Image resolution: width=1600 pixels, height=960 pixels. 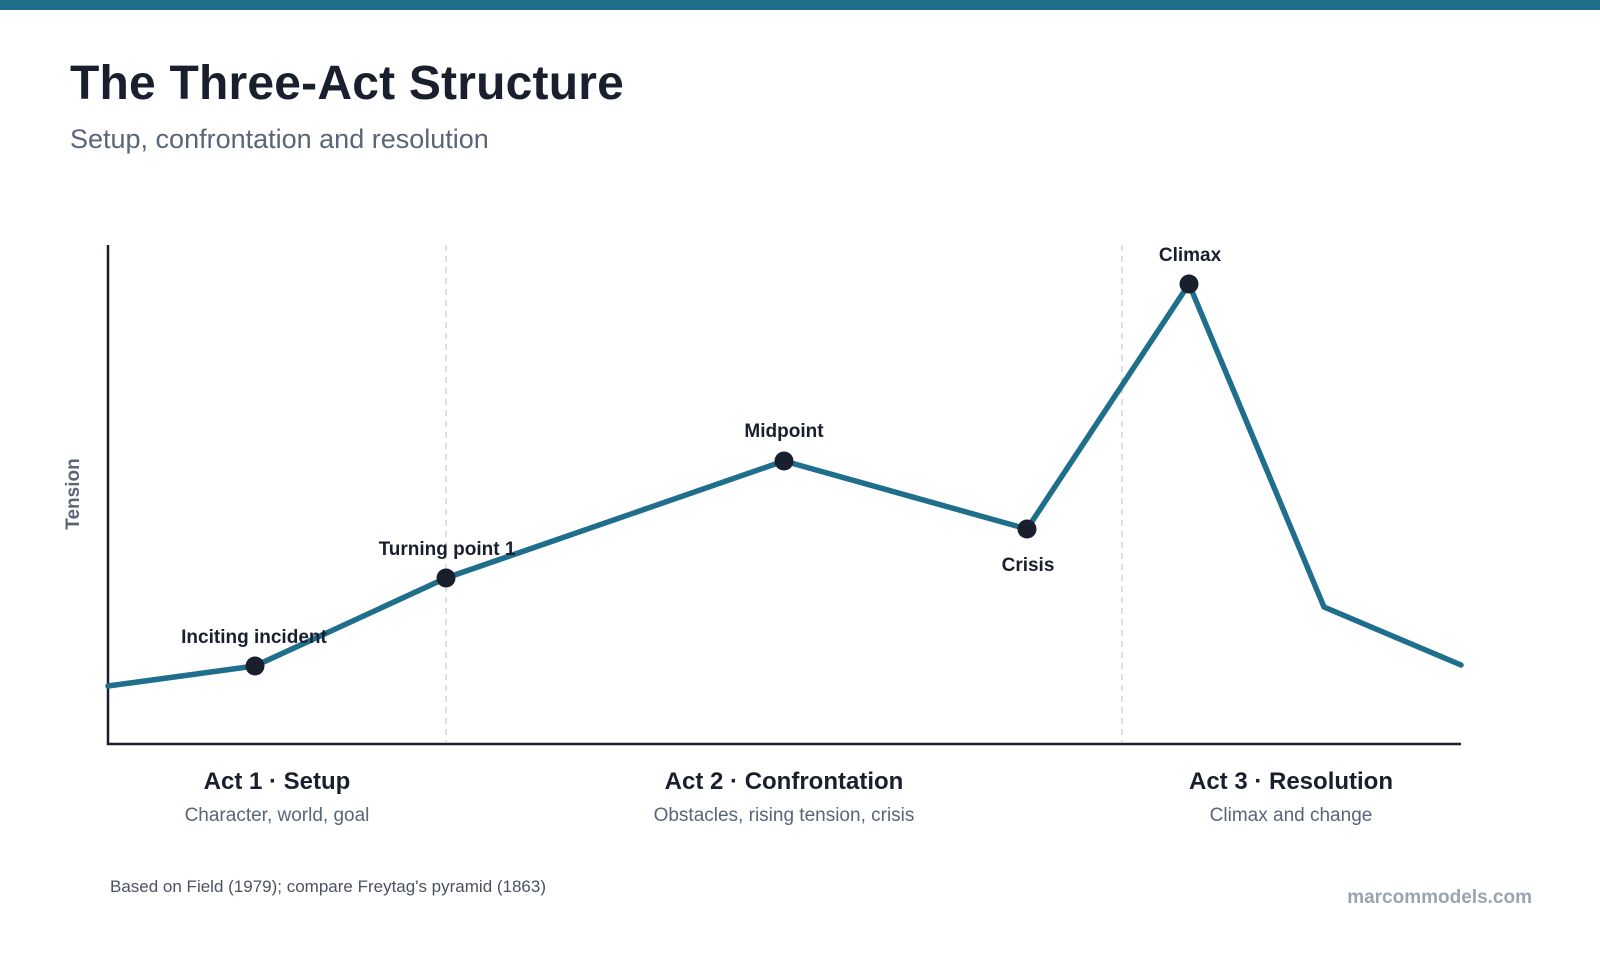 I want to click on y-axis-label: Tension, so click(x=73, y=493).